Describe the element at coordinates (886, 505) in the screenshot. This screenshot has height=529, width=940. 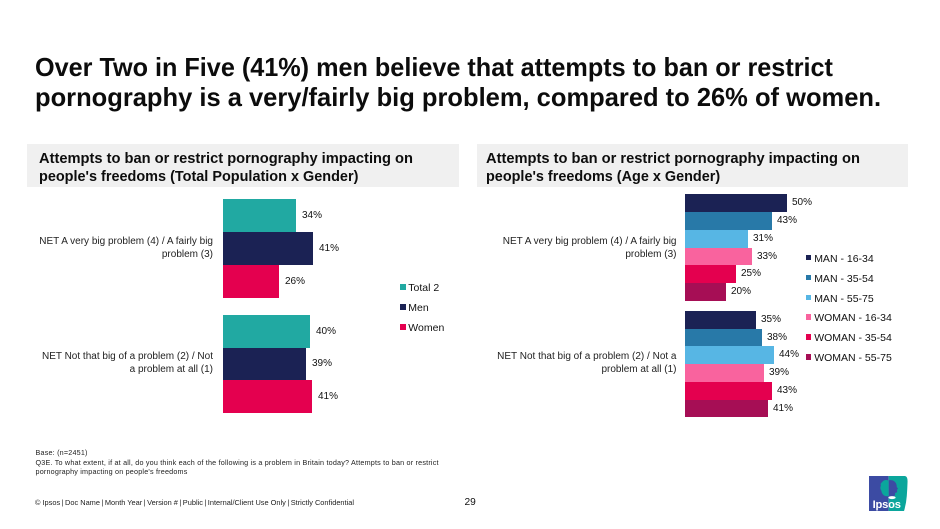
I see `svg-text: Ipsos` at that location.